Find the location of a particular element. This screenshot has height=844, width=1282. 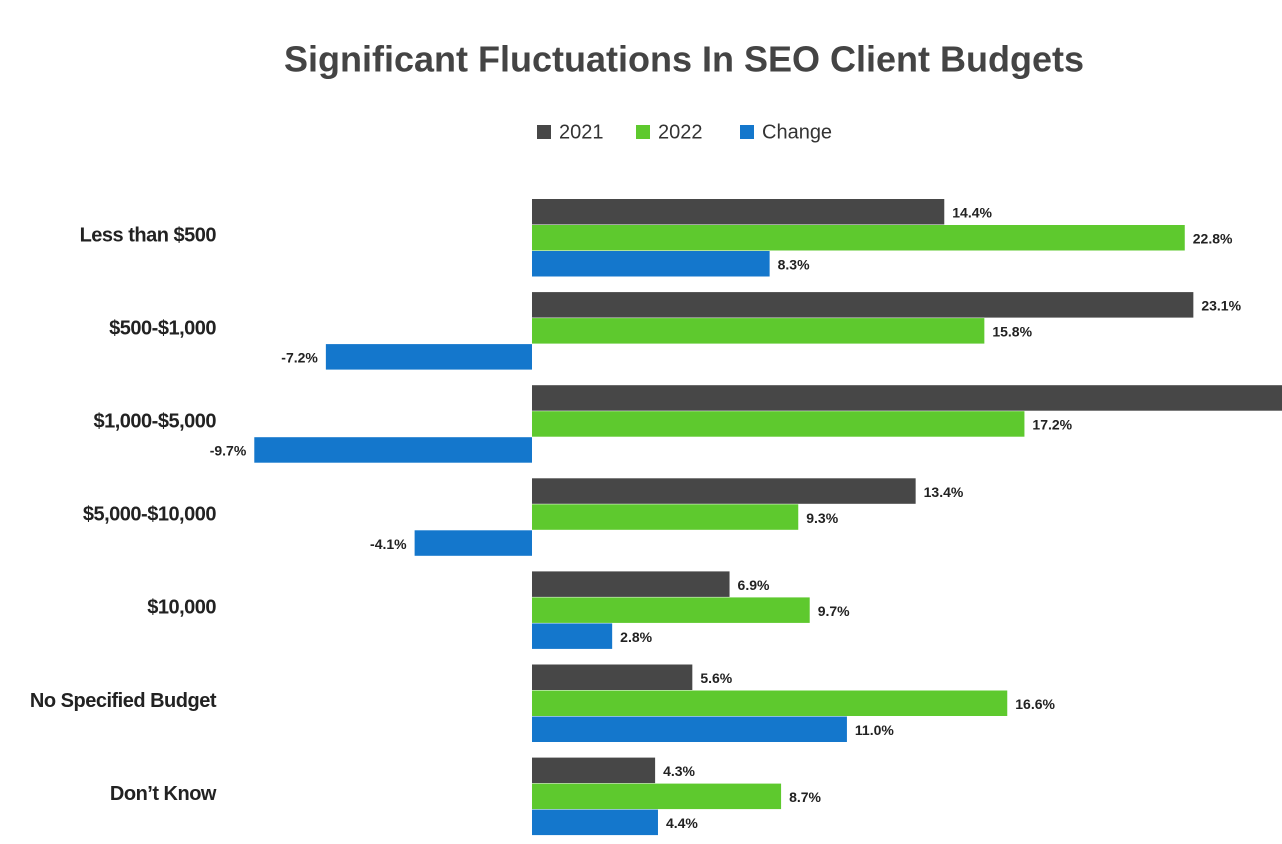

category-label: $5,000-$10,000 is located at coordinates (150, 515).